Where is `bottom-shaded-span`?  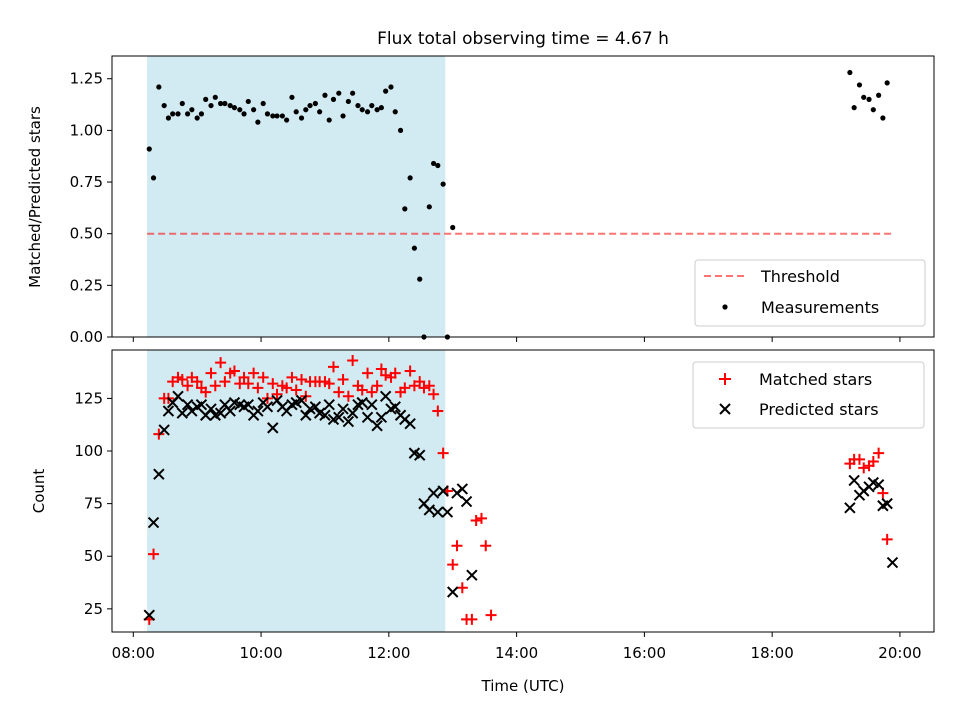
bottom-shaded-span is located at coordinates (296, 491).